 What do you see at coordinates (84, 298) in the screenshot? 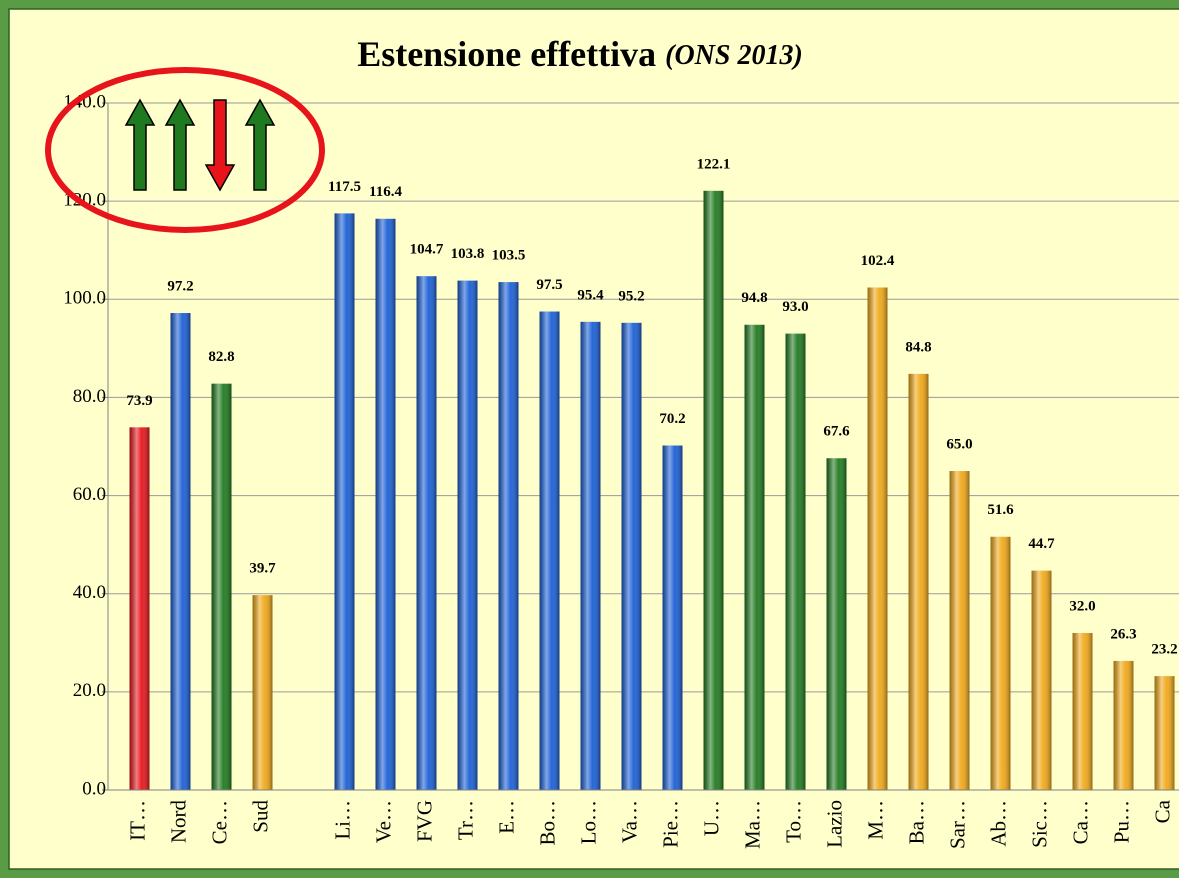
I see `y-tick-label: 100.0` at bounding box center [84, 298].